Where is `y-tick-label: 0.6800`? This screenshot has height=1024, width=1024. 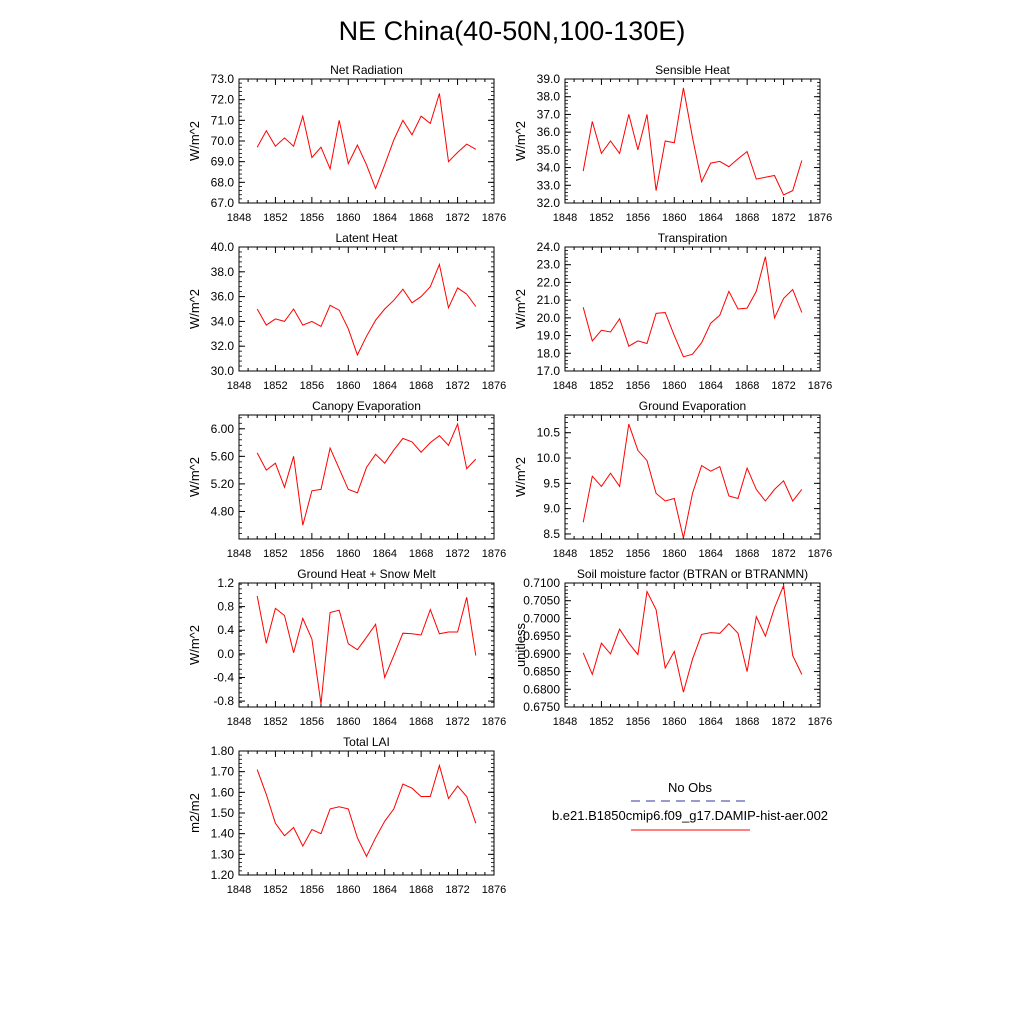
y-tick-label: 0.6800 is located at coordinates (541, 689).